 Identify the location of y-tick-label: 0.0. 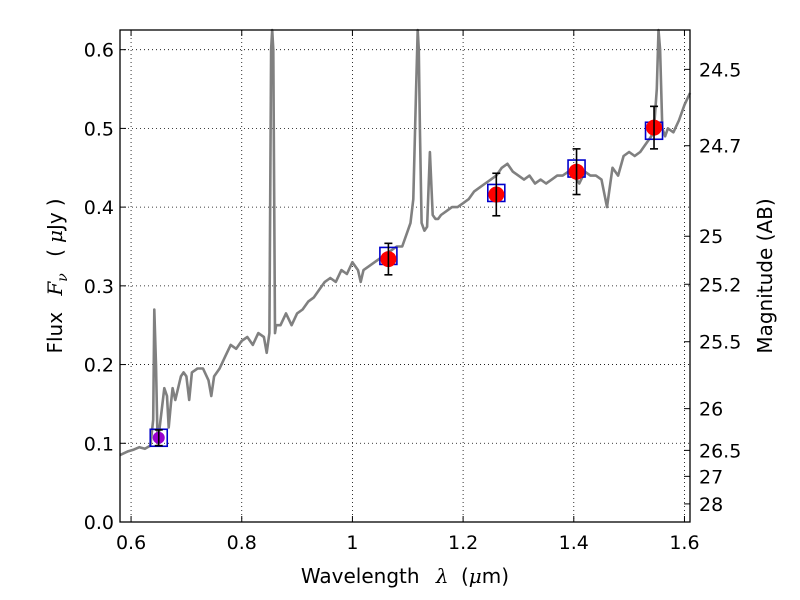
(99, 523).